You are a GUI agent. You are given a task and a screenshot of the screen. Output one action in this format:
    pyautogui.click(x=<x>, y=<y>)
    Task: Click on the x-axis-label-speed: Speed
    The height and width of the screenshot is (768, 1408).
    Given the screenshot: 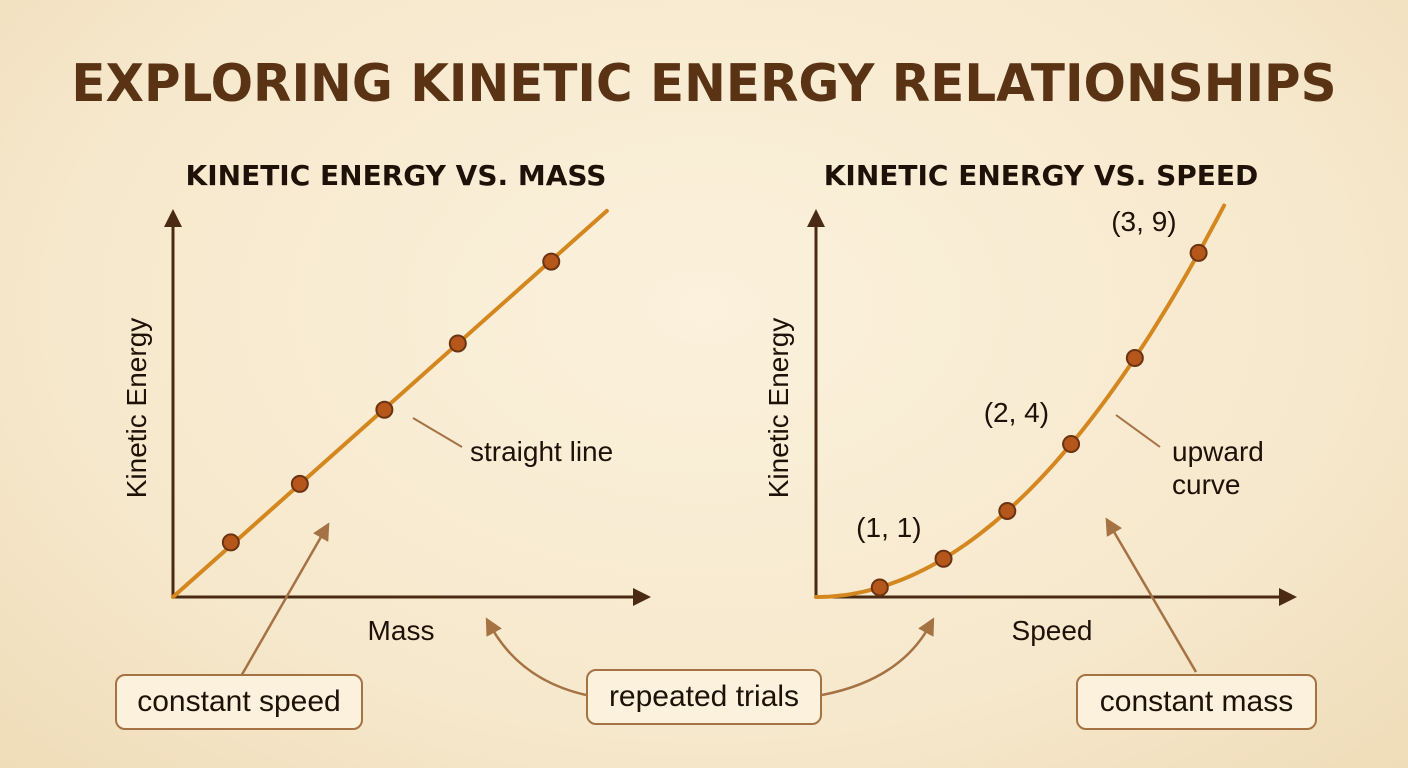 What is the action you would take?
    pyautogui.click(x=1052, y=630)
    